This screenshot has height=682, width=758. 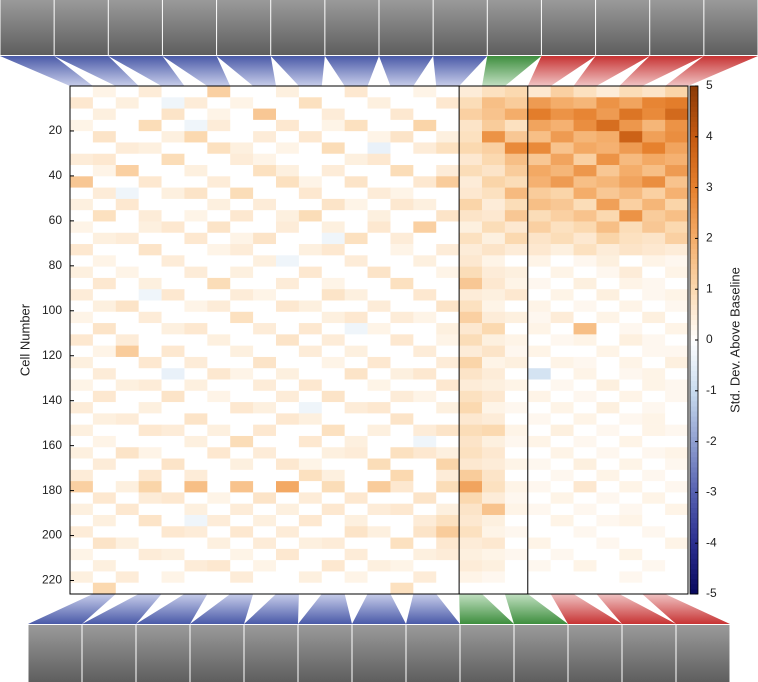 What do you see at coordinates (122, 609) in the screenshot?
I see `connector` at bounding box center [122, 609].